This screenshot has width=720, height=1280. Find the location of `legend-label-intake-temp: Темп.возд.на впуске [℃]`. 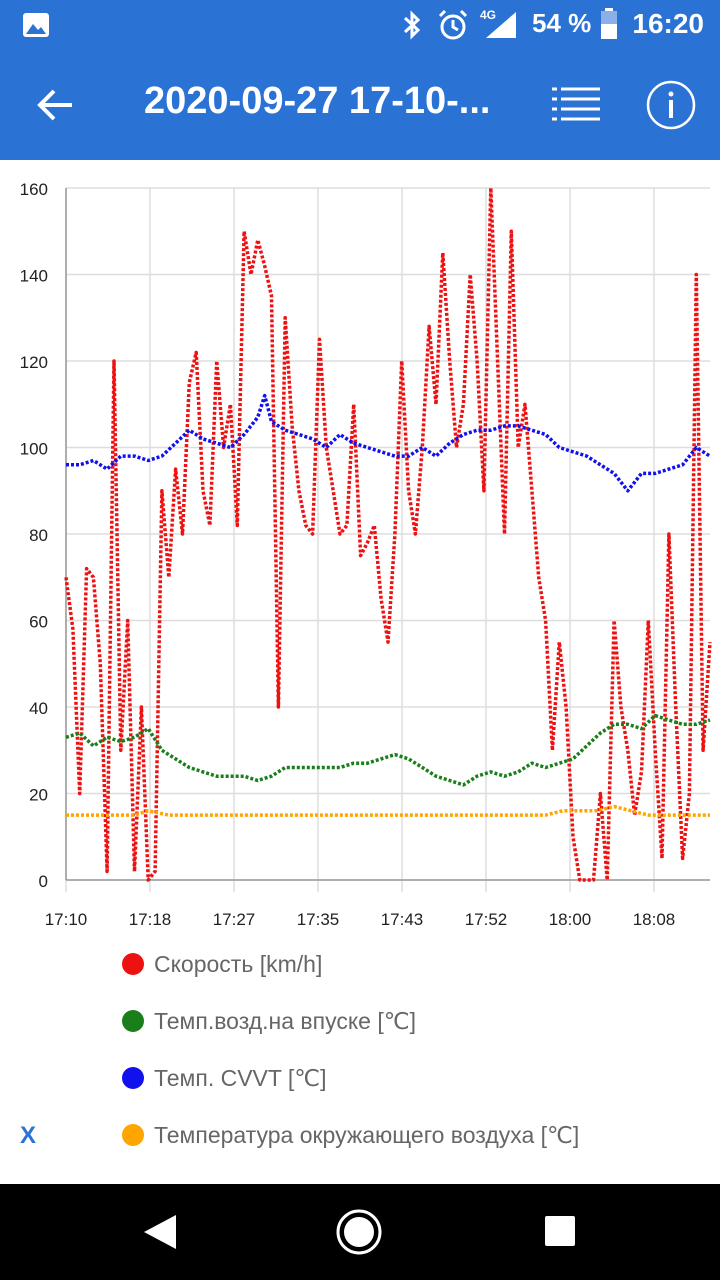

legend-label-intake-temp: Темп.возд.на впуске [℃] is located at coordinates (285, 1020).